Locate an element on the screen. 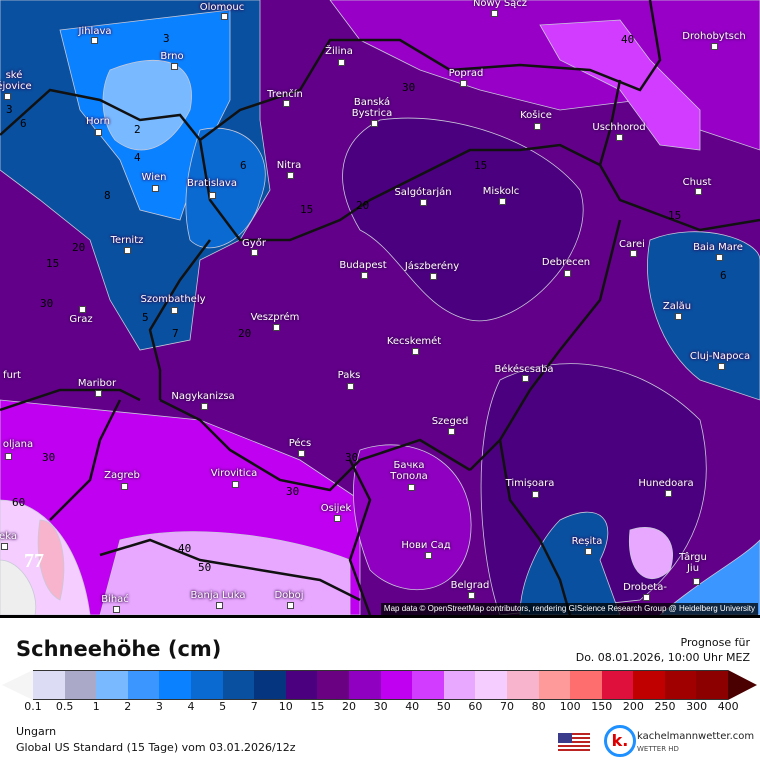 Image resolution: width=760 pixels, height=760 pixels. city-label: Miskolc is located at coordinates (501, 191).